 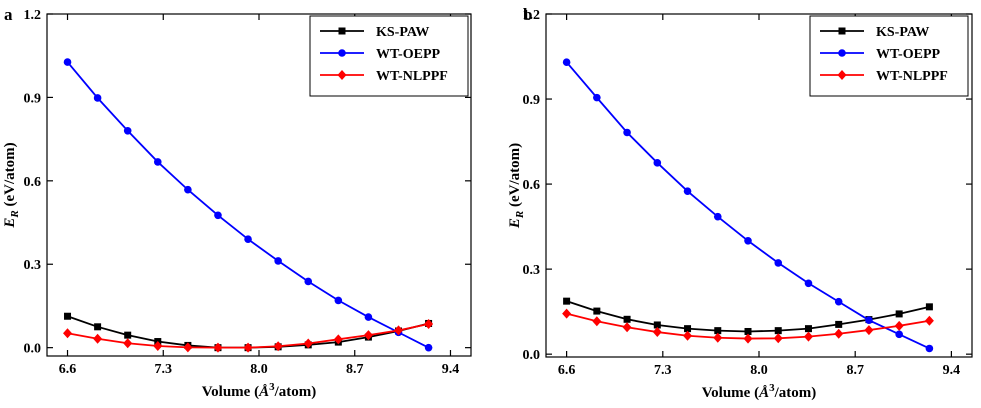 I want to click on y-axis-title-tail: (eV/atom), so click(x=515, y=177).